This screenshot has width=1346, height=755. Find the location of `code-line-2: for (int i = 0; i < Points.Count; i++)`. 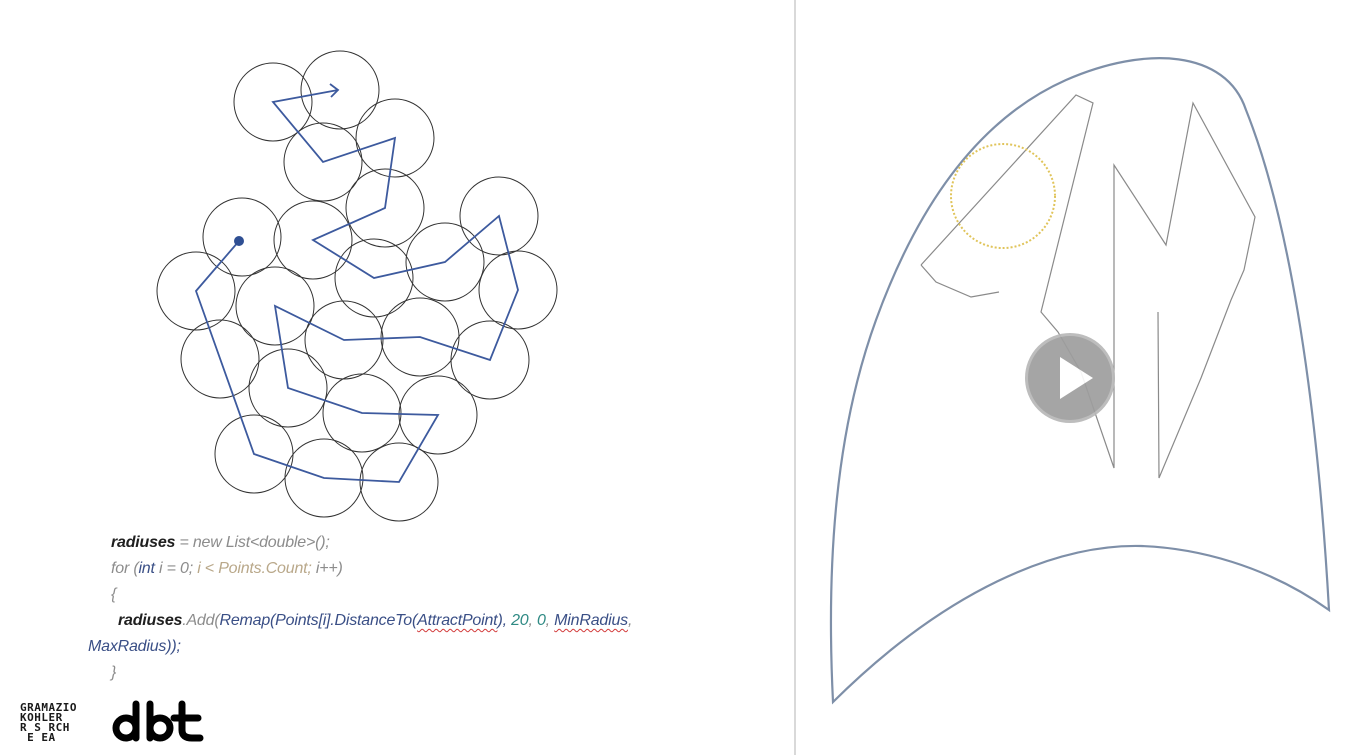

code-line-2: for (int i = 0; i < Points.Count; i++) is located at coordinates (227, 569).